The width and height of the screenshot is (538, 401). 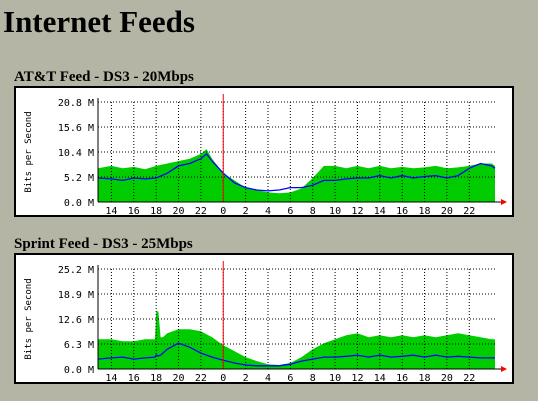 What do you see at coordinates (104, 77) in the screenshot?
I see `att-feed-title: AT&T Feed - DS3 - 20Mbps` at bounding box center [104, 77].